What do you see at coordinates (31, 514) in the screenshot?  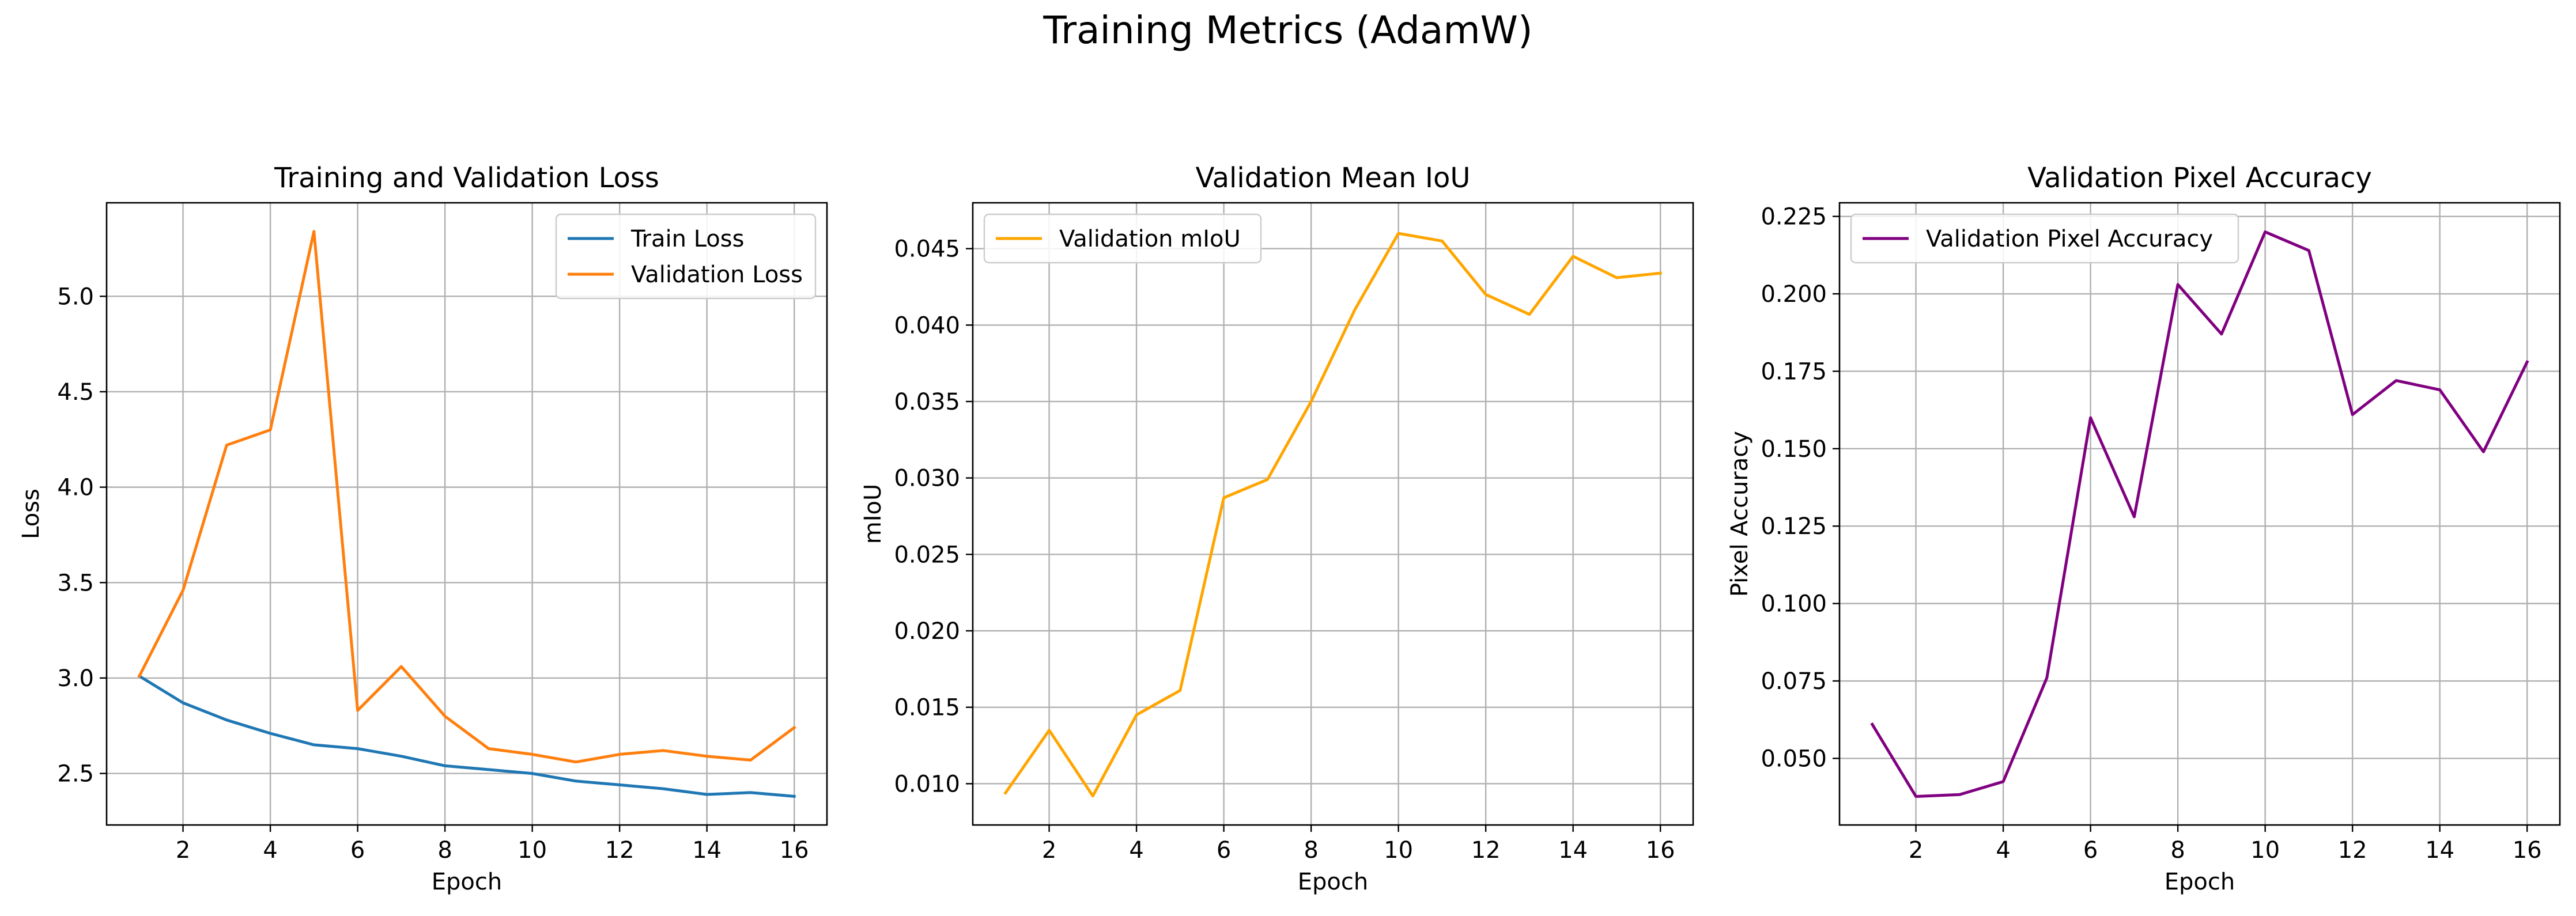 I see `y-axis-label: Loss` at bounding box center [31, 514].